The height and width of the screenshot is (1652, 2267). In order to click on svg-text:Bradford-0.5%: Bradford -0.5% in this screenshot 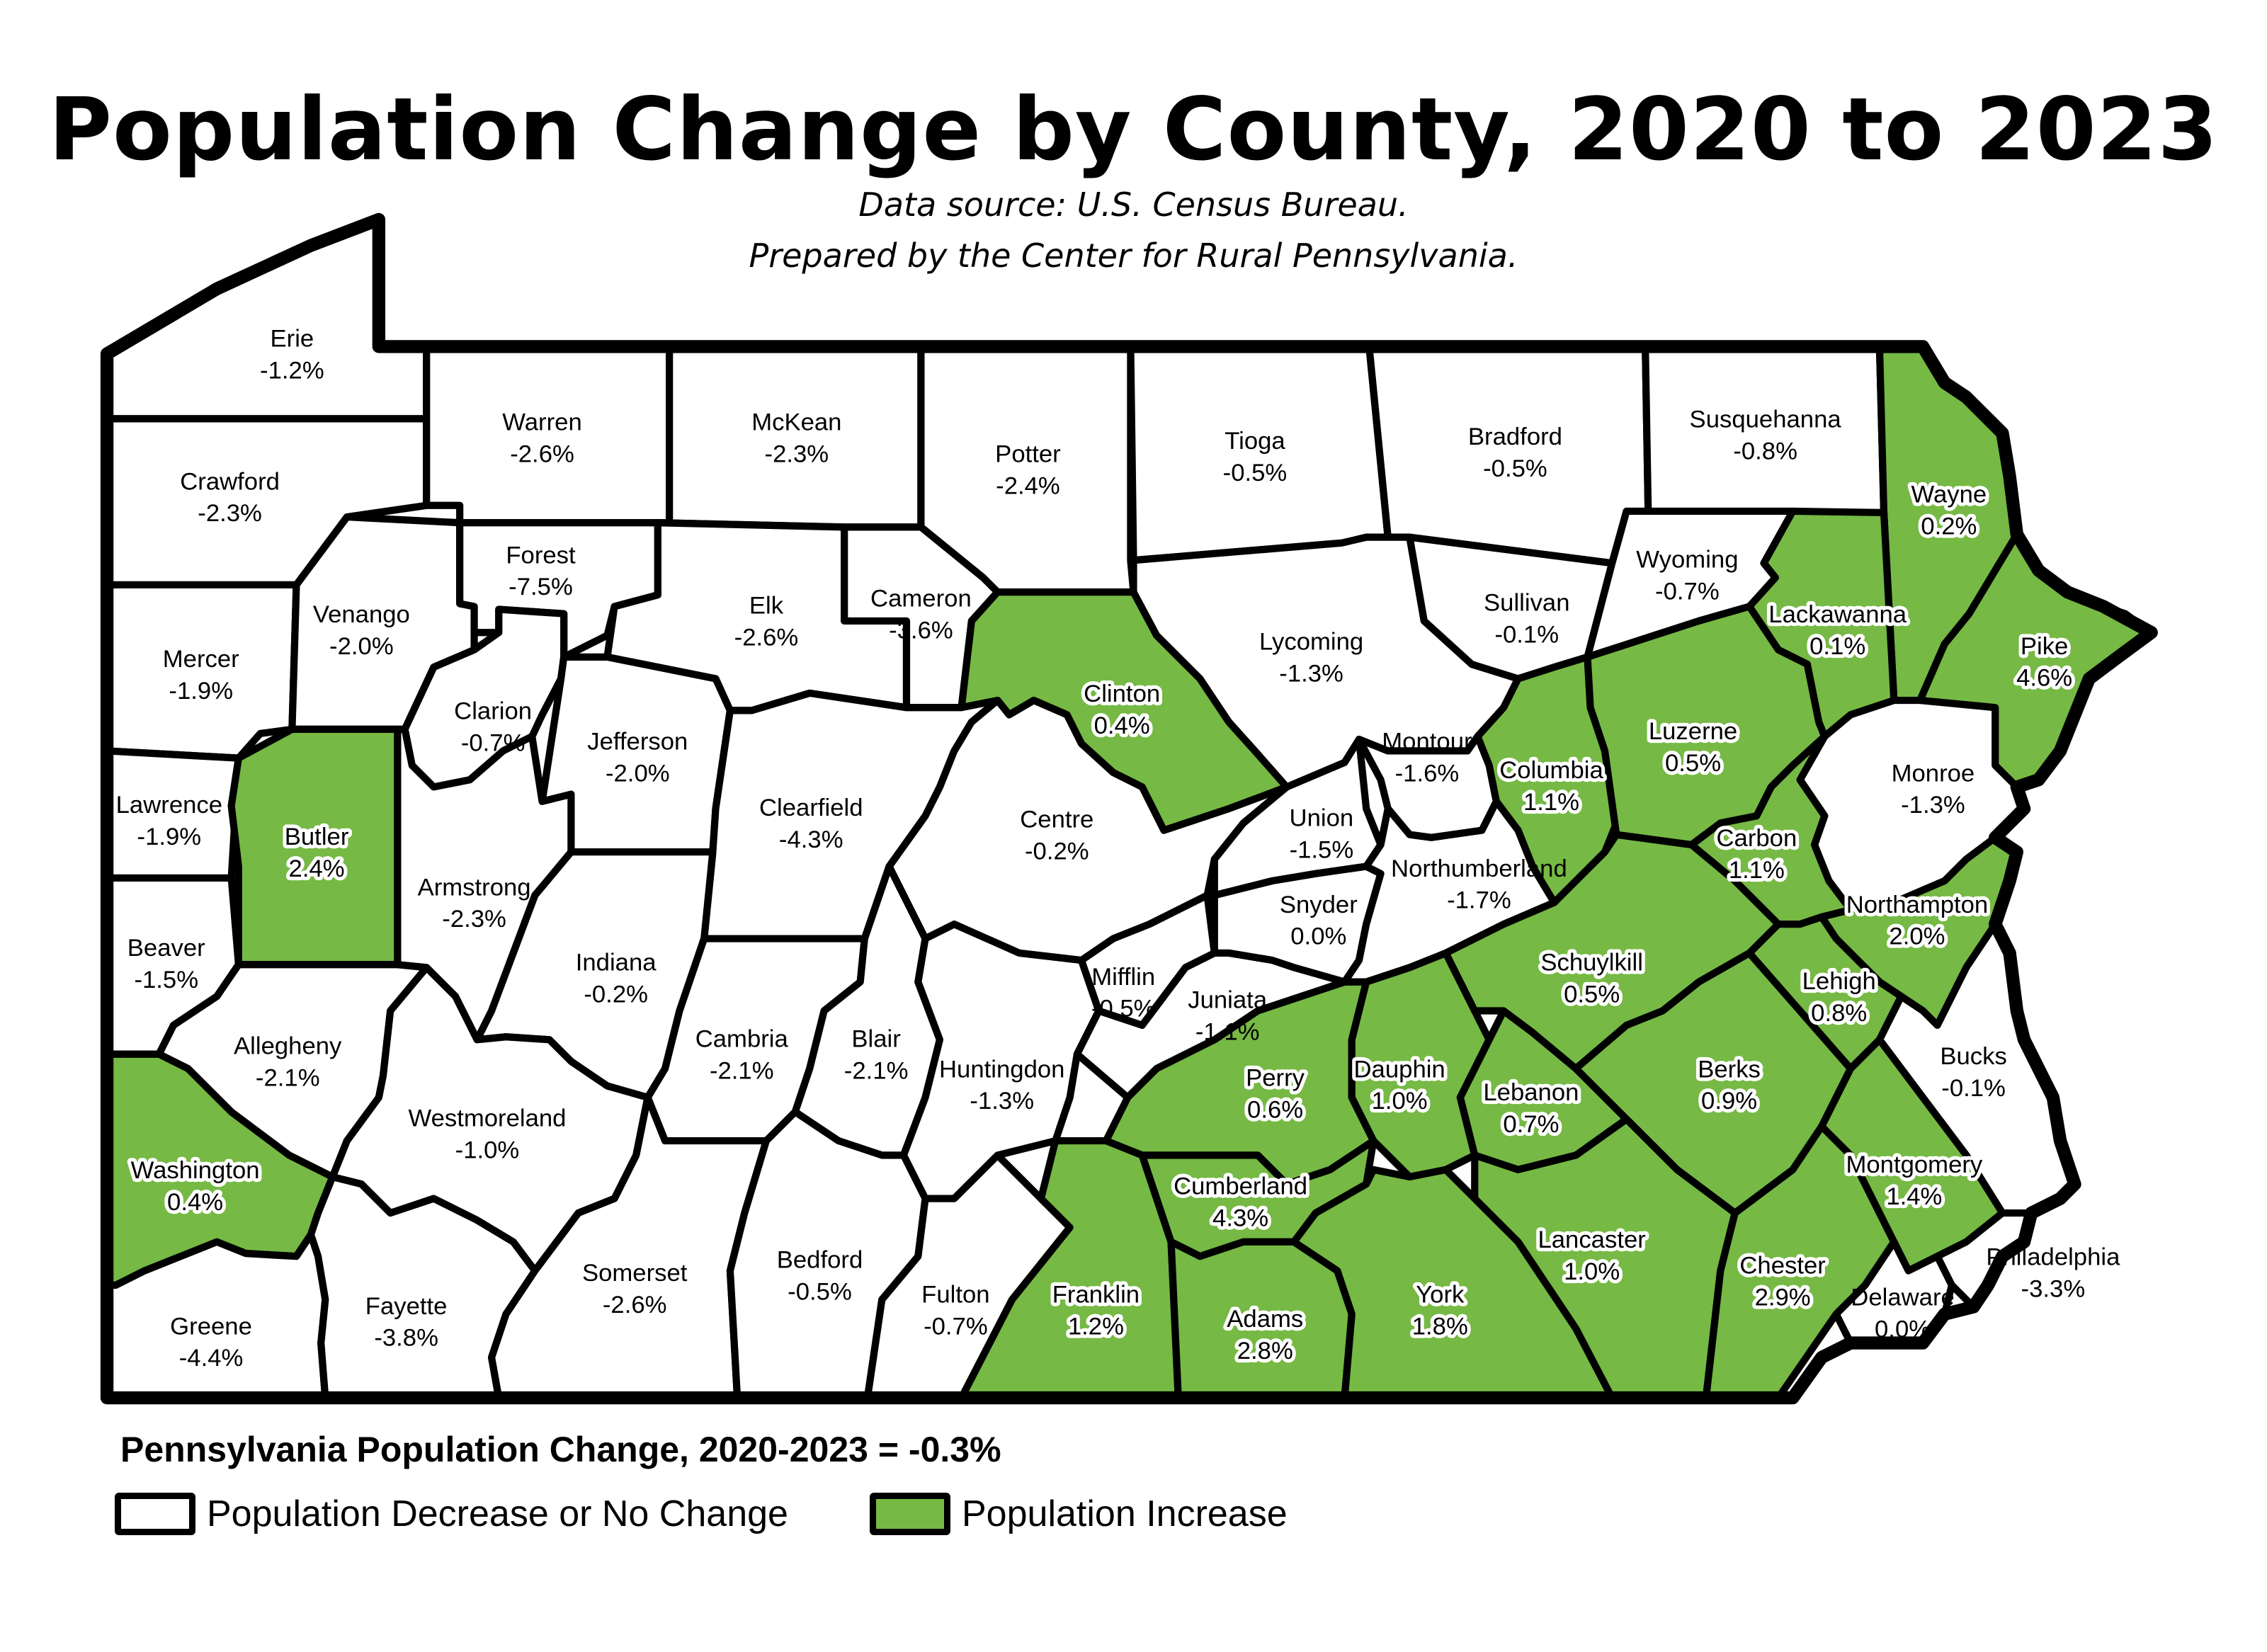, I will do `click(1515, 452)`.